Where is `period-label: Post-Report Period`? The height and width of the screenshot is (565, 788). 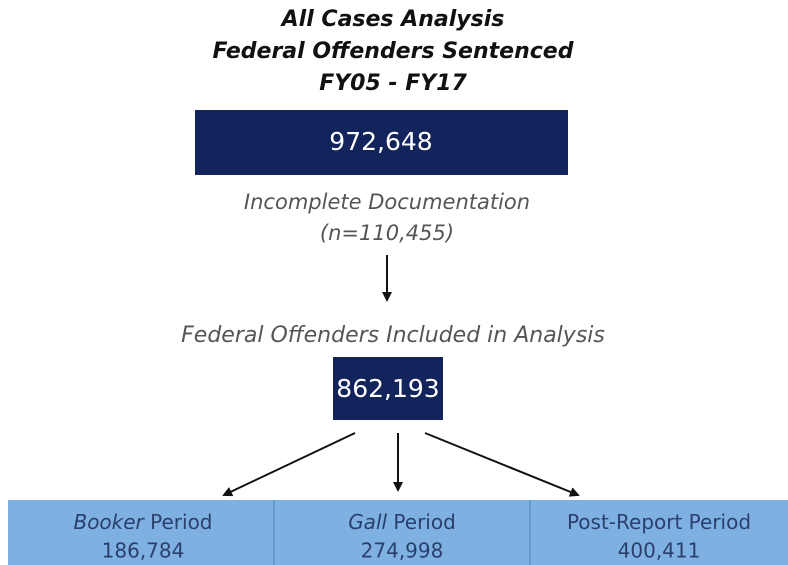
period-label: Post-Report Period is located at coordinates (659, 522).